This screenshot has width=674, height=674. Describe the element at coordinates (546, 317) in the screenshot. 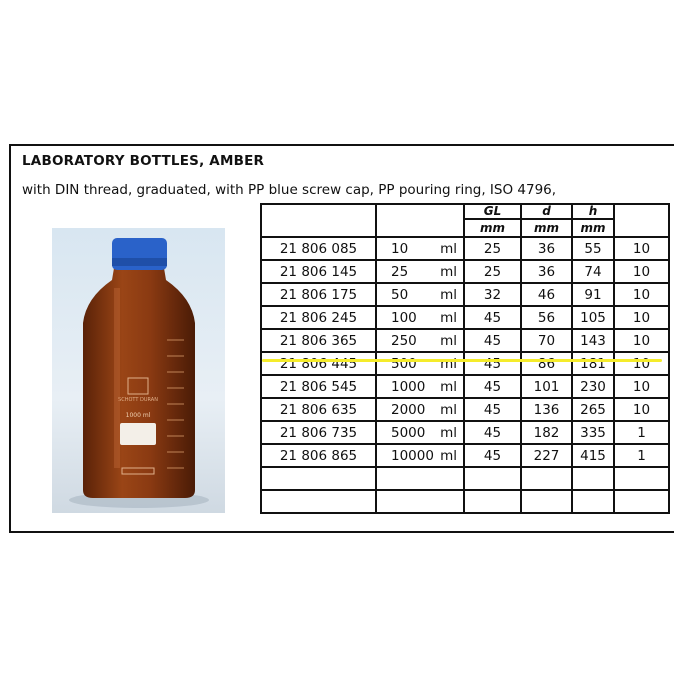

I see `d-value: 56` at that location.